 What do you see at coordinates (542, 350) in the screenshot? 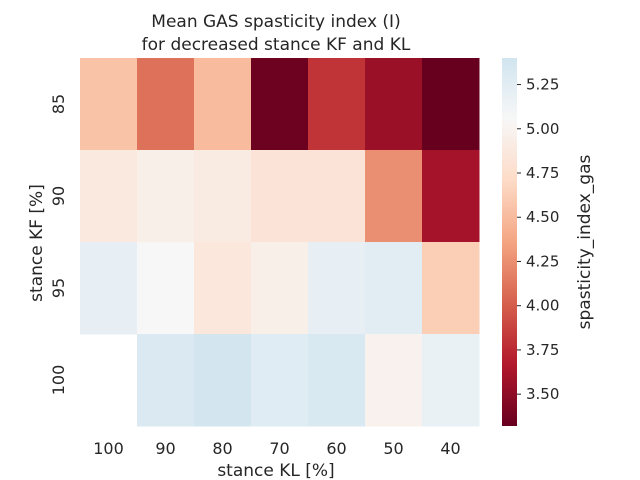
I see `colorbar-tick-label: 3.75` at bounding box center [542, 350].